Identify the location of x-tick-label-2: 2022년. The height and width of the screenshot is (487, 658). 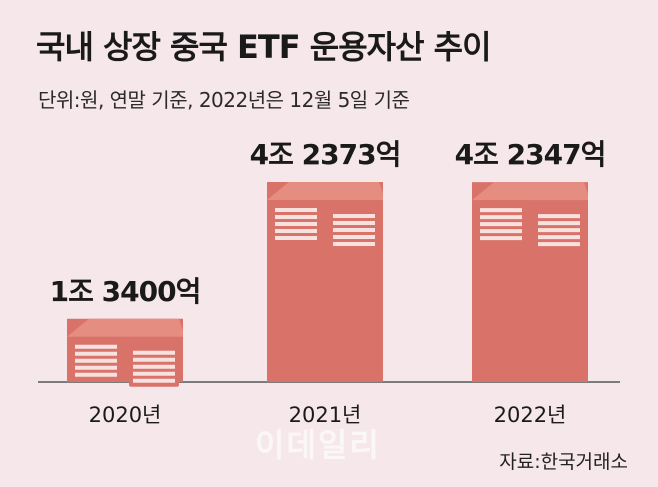
(530, 415).